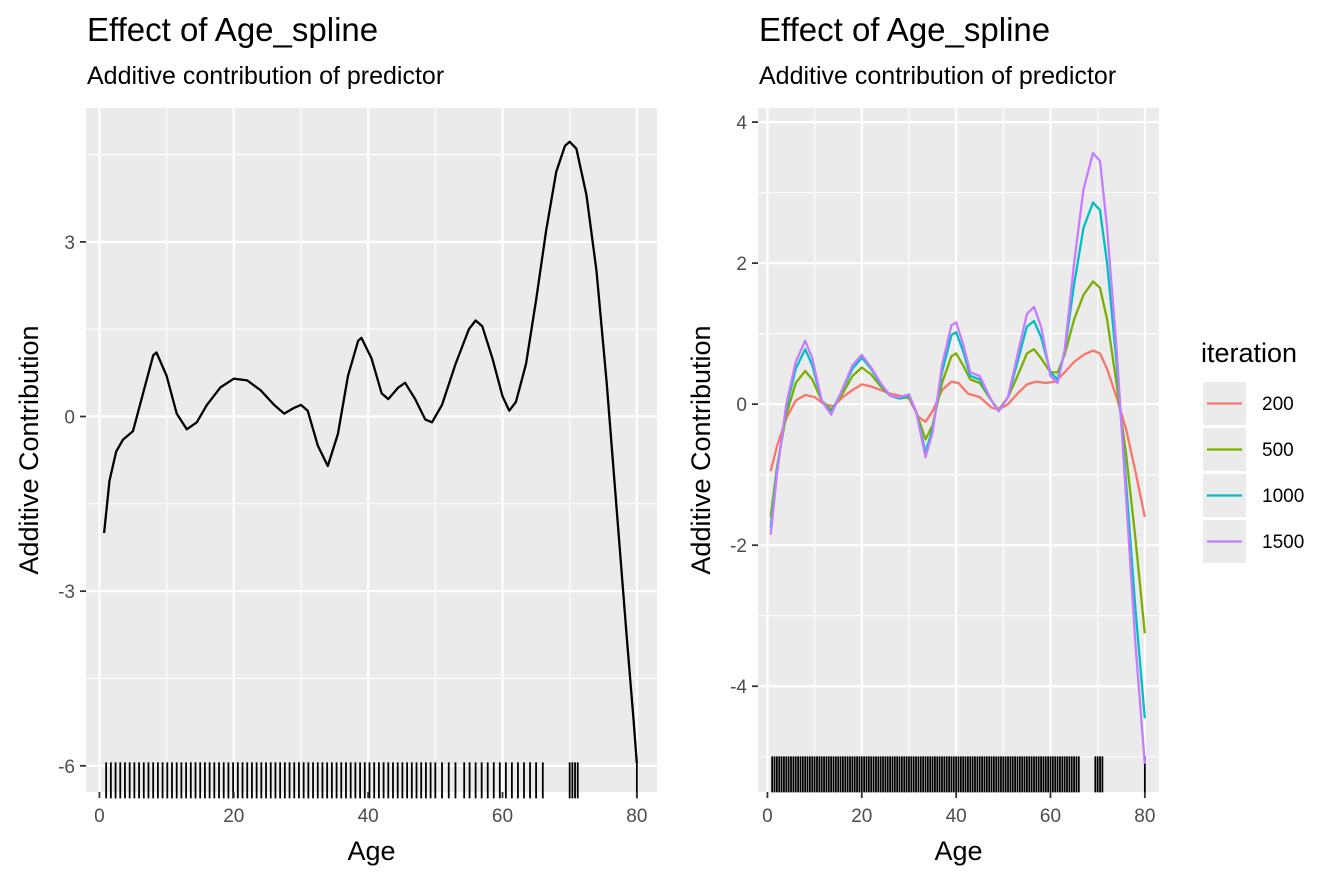  What do you see at coordinates (1278, 450) in the screenshot?
I see `legend-label: 500` at bounding box center [1278, 450].